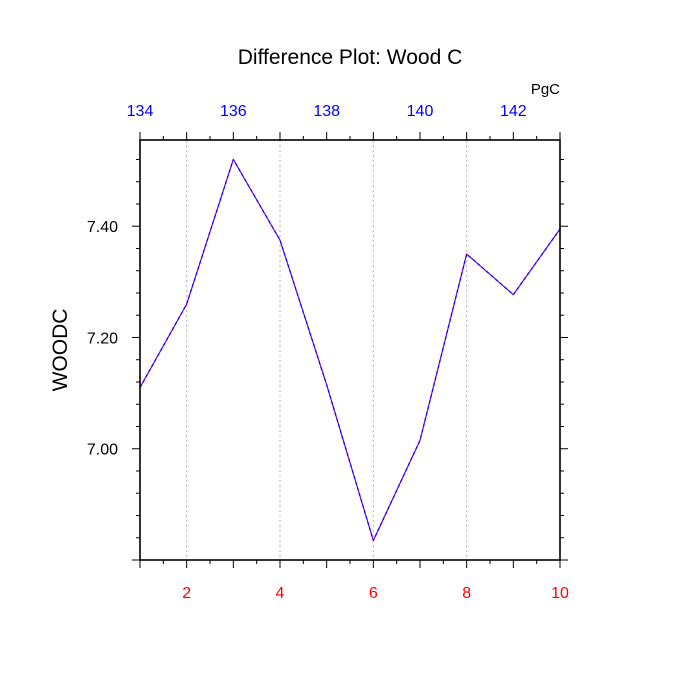  What do you see at coordinates (560, 593) in the screenshot?
I see `x-tick-label-bottom: 10` at bounding box center [560, 593].